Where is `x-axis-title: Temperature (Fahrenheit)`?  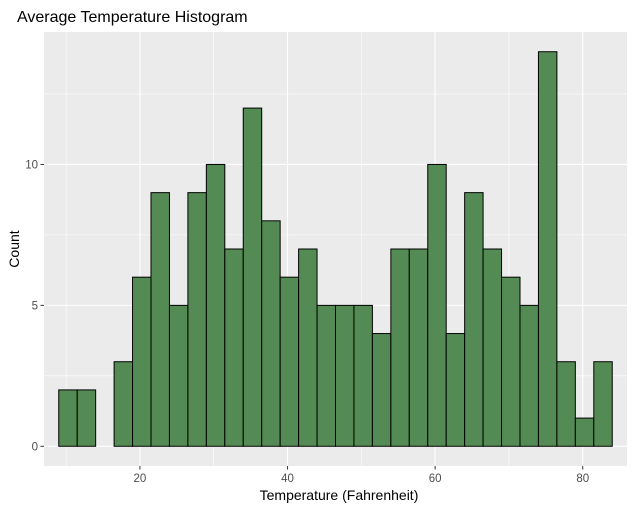 x-axis-title: Temperature (Fahrenheit) is located at coordinates (339, 495).